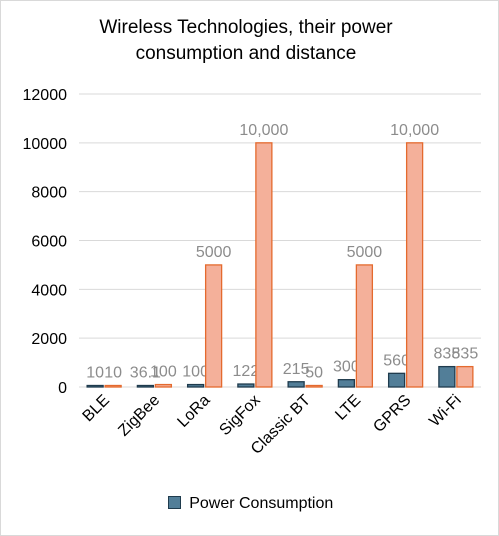 This screenshot has width=499, height=536. Describe the element at coordinates (246, 27) in the screenshot. I see `chart-title-line-1: Wireless Technologies, their power` at that location.